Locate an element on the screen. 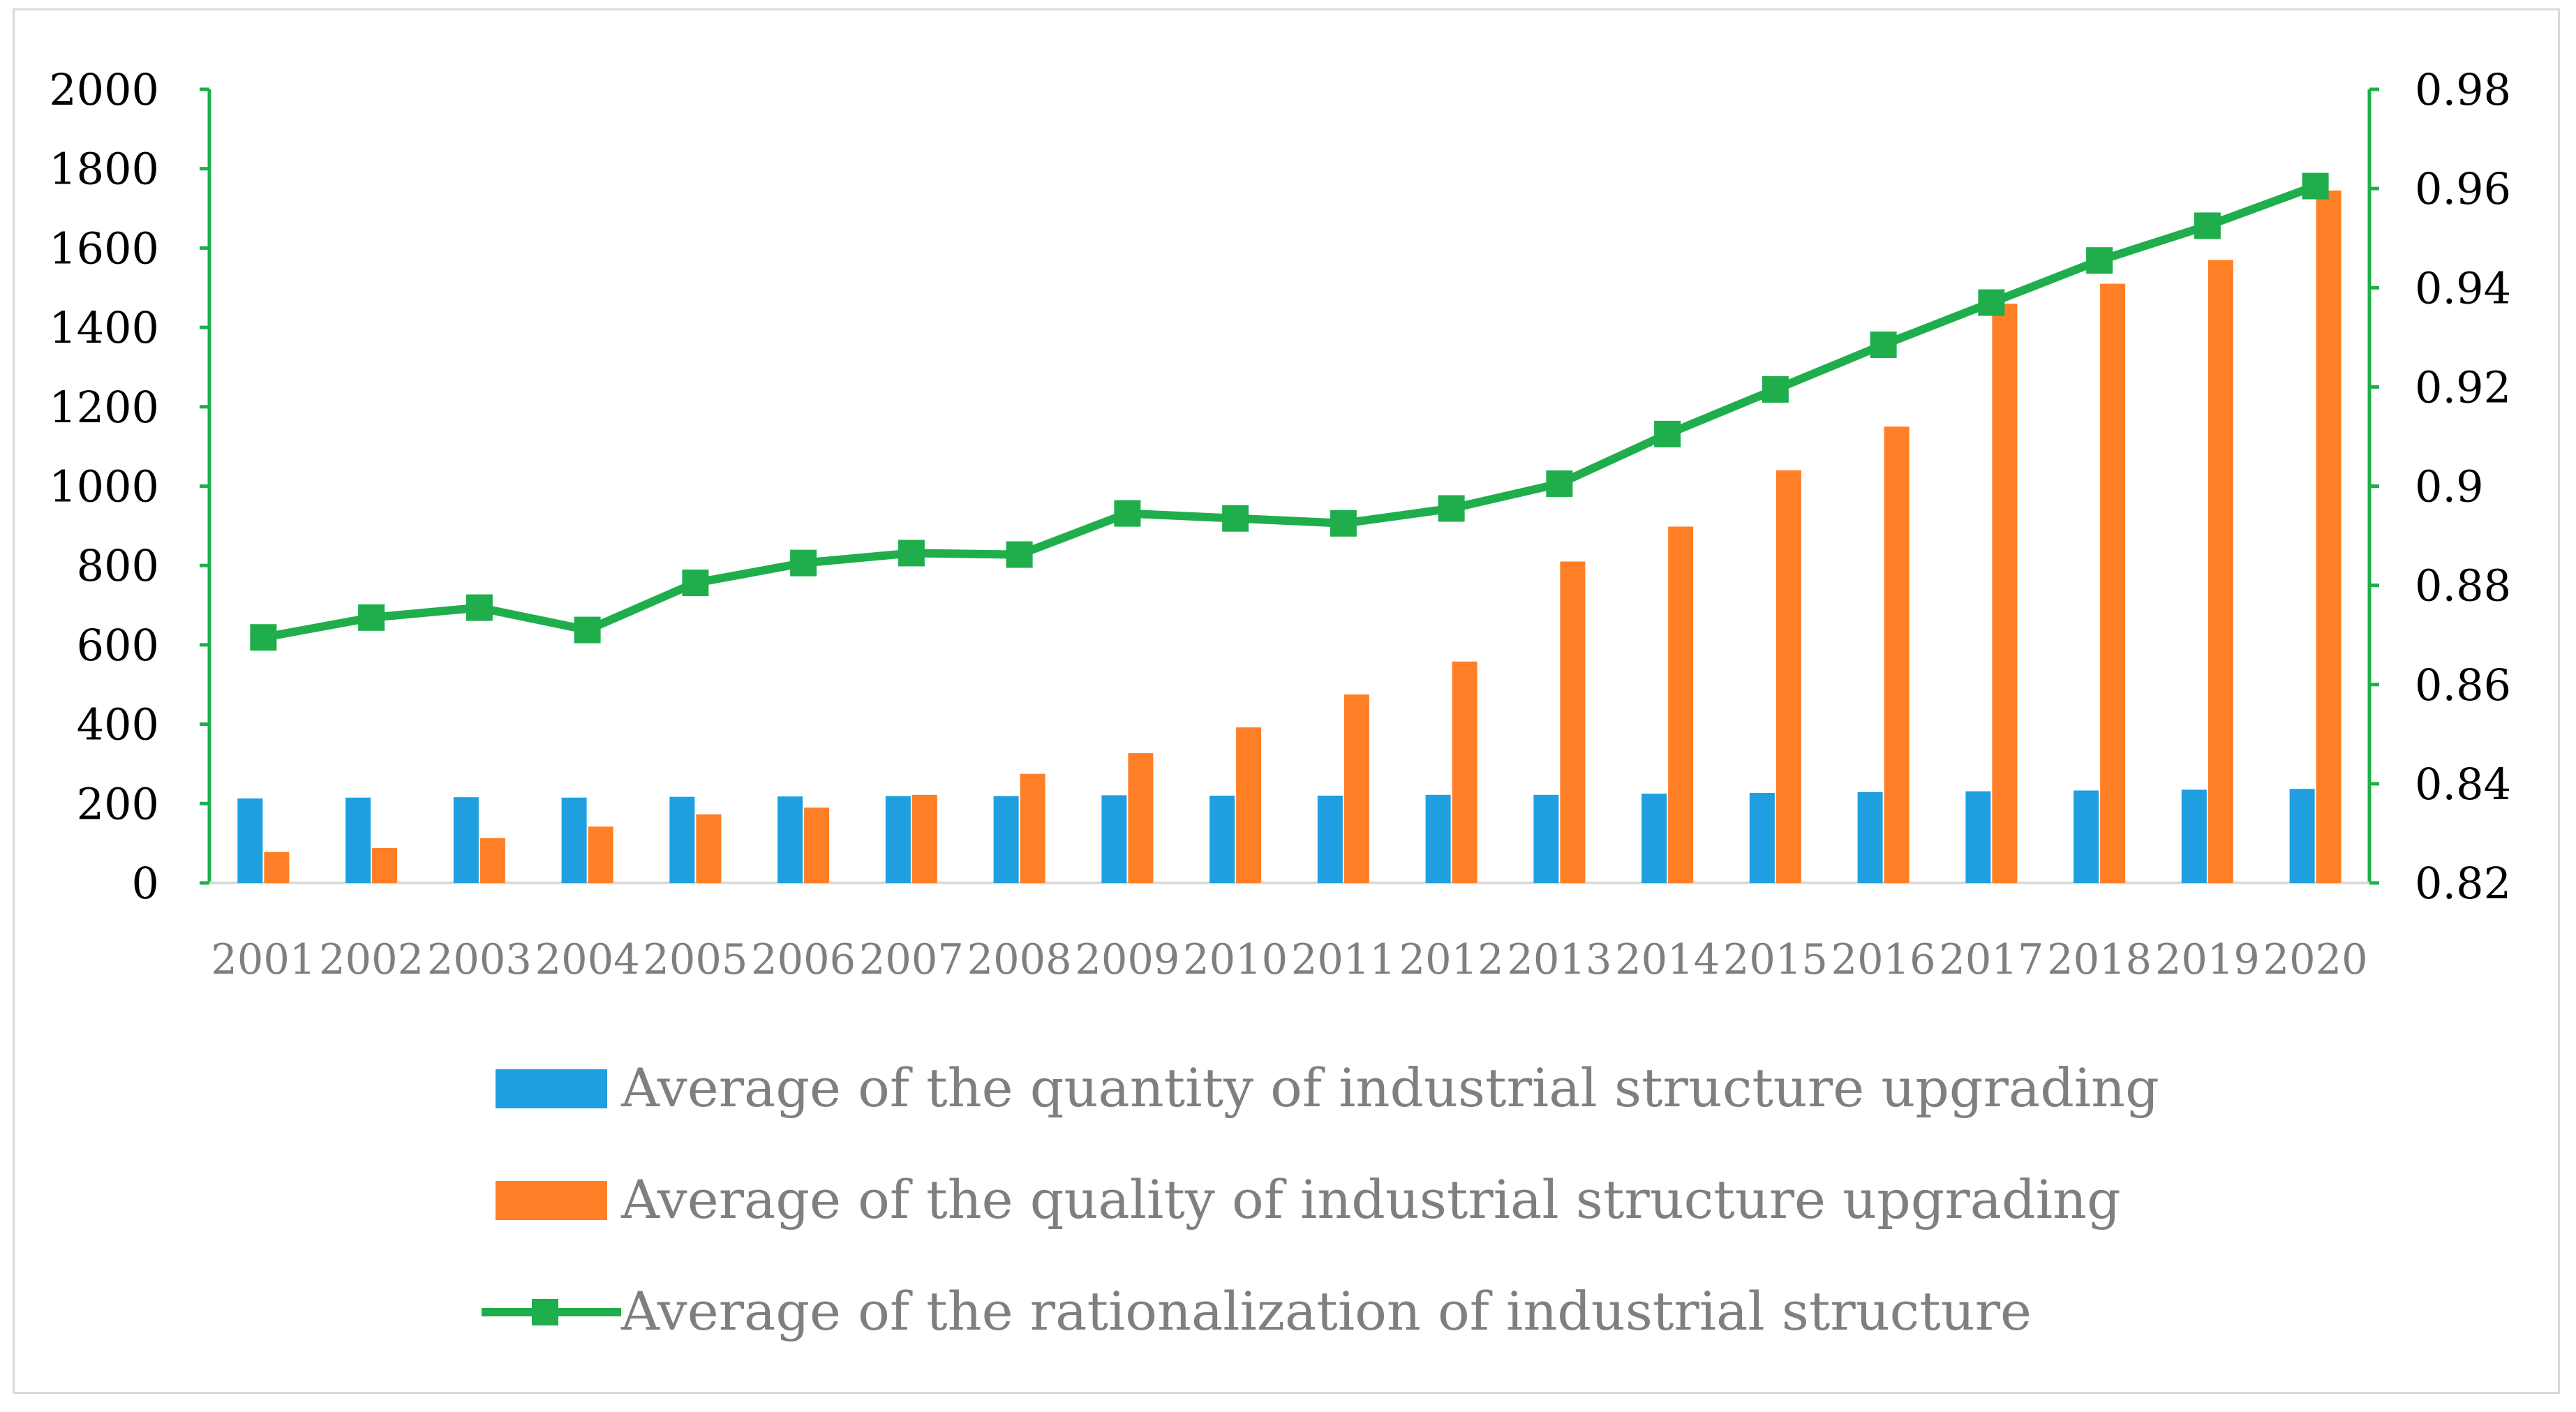  x-tick-label: 2007 is located at coordinates (911, 959).